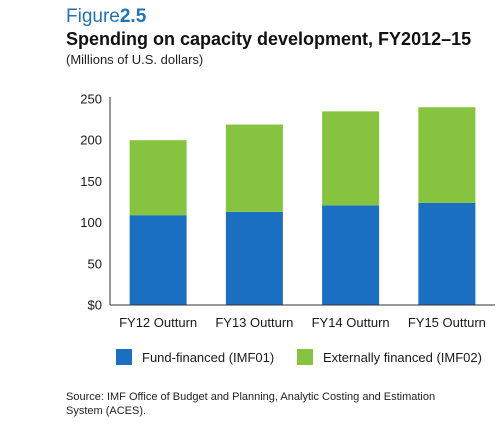 This screenshot has height=427, width=500. Describe the element at coordinates (351, 322) in the screenshot. I see `x-tick-label: FY14 Outturn` at that location.